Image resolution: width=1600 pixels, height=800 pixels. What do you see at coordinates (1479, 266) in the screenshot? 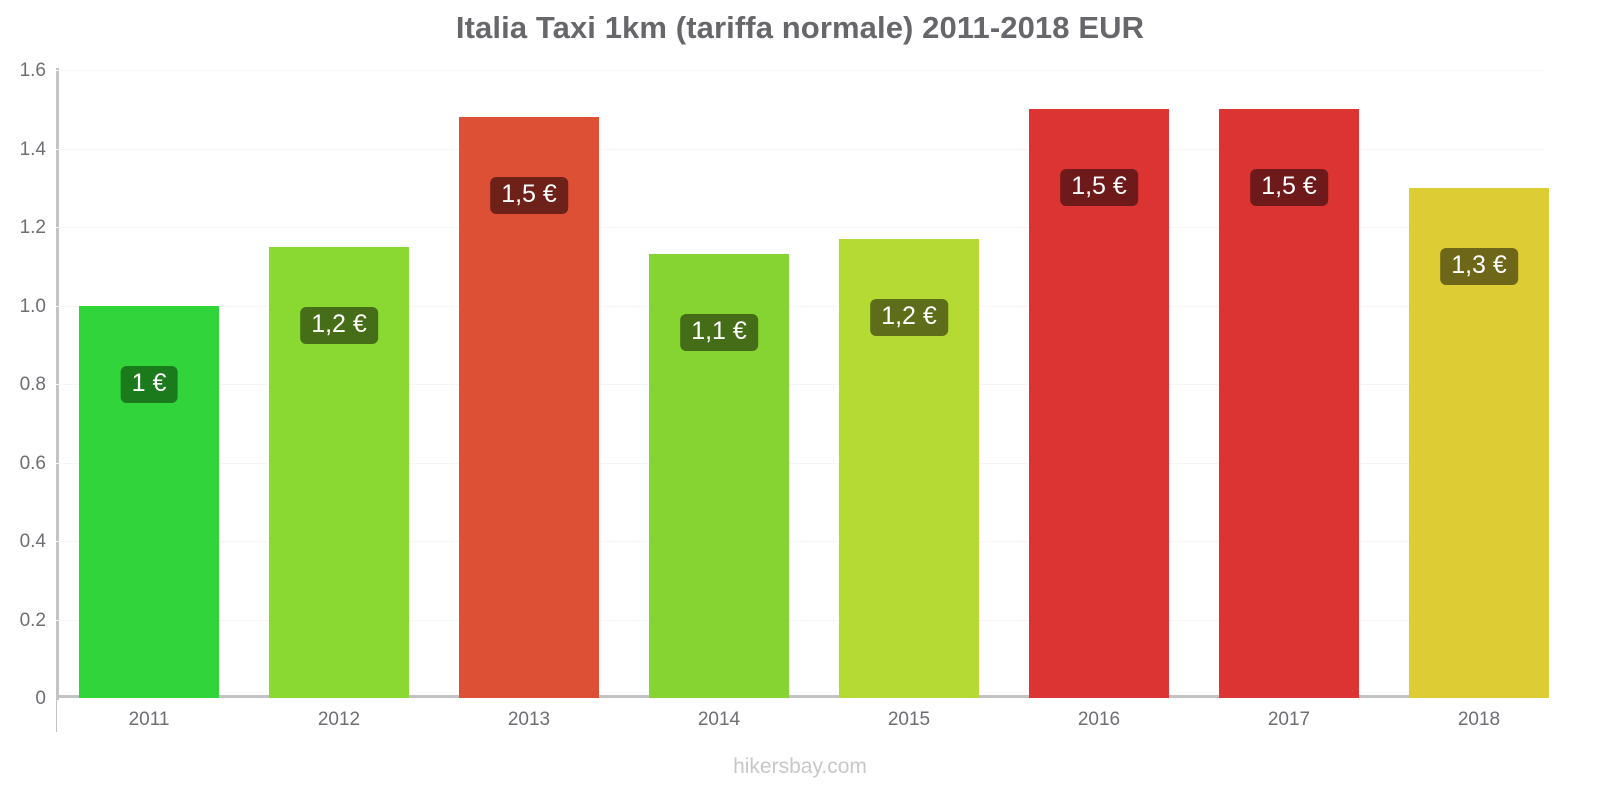
I see `bar-value-label: 1,3 €` at bounding box center [1479, 266].